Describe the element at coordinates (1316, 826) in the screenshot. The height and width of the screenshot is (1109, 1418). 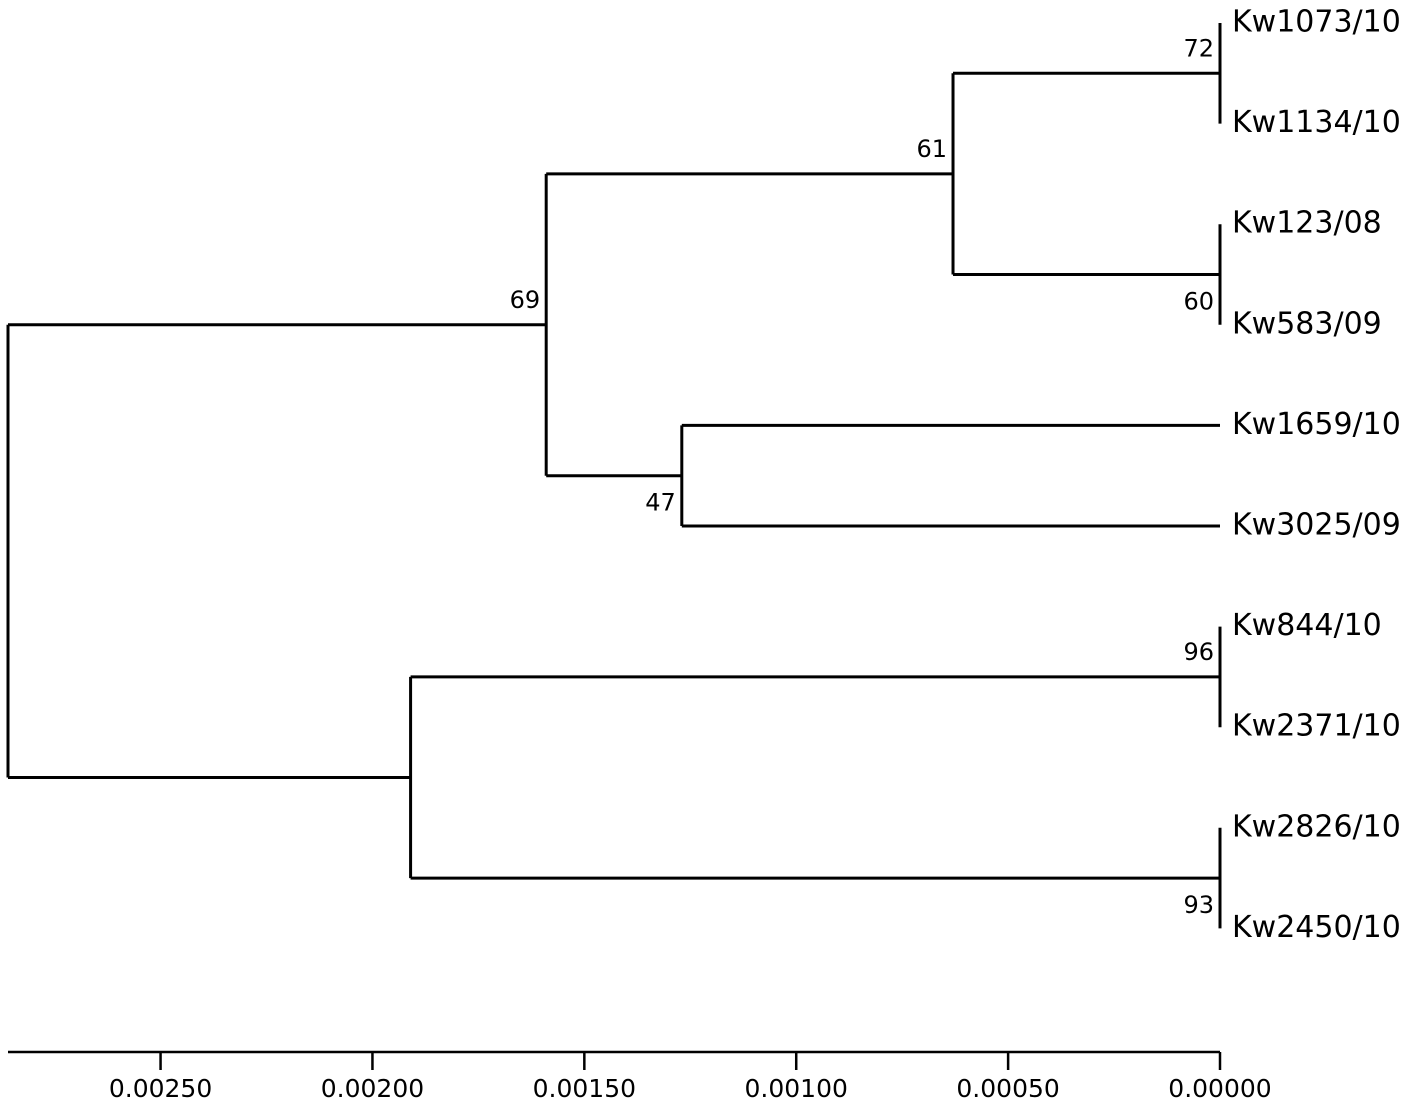
I see `leaf-label: Kw2826/10` at that location.